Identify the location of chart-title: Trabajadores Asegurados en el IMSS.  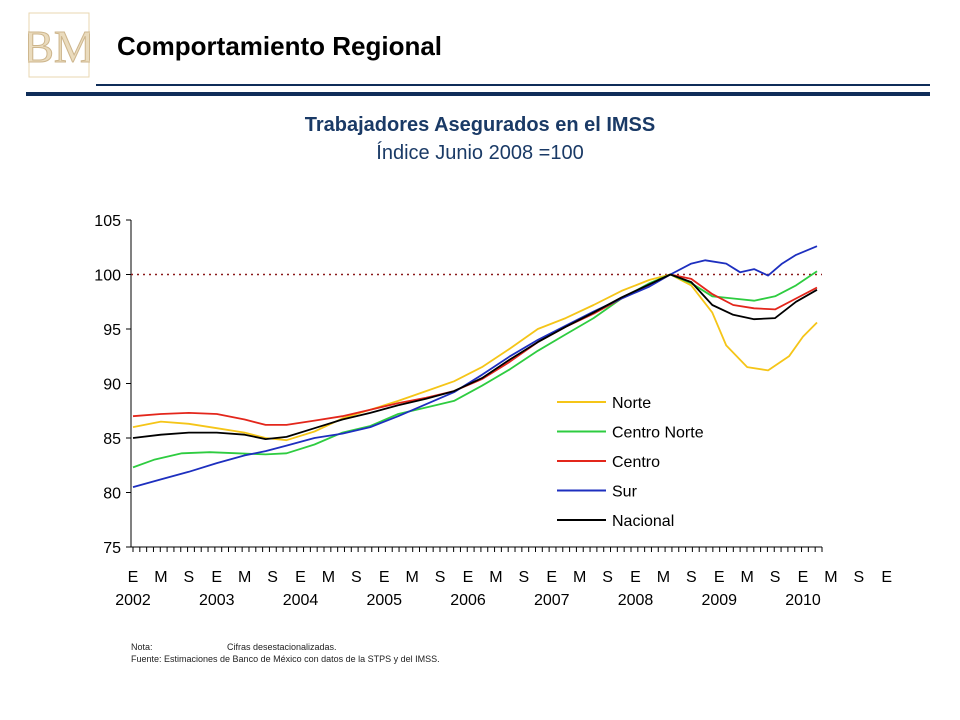
(480, 125).